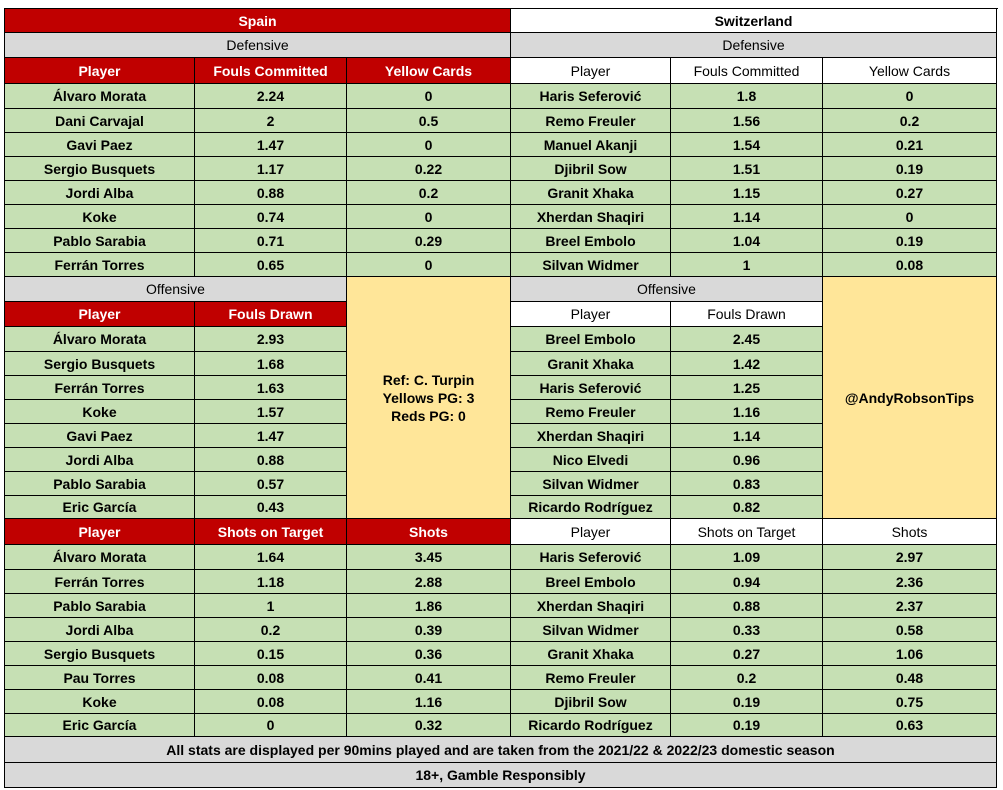  Describe the element at coordinates (429, 557) in the screenshot. I see `spain-shots-row: 3.45` at that location.